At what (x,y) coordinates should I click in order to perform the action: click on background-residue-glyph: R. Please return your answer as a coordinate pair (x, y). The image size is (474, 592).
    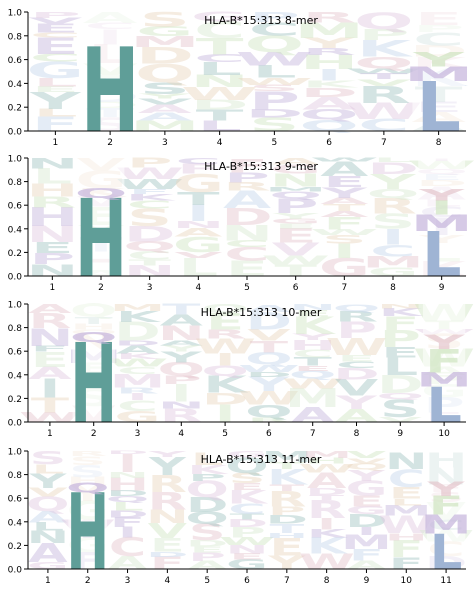
    Looking at the image, I should click on (329, 17).